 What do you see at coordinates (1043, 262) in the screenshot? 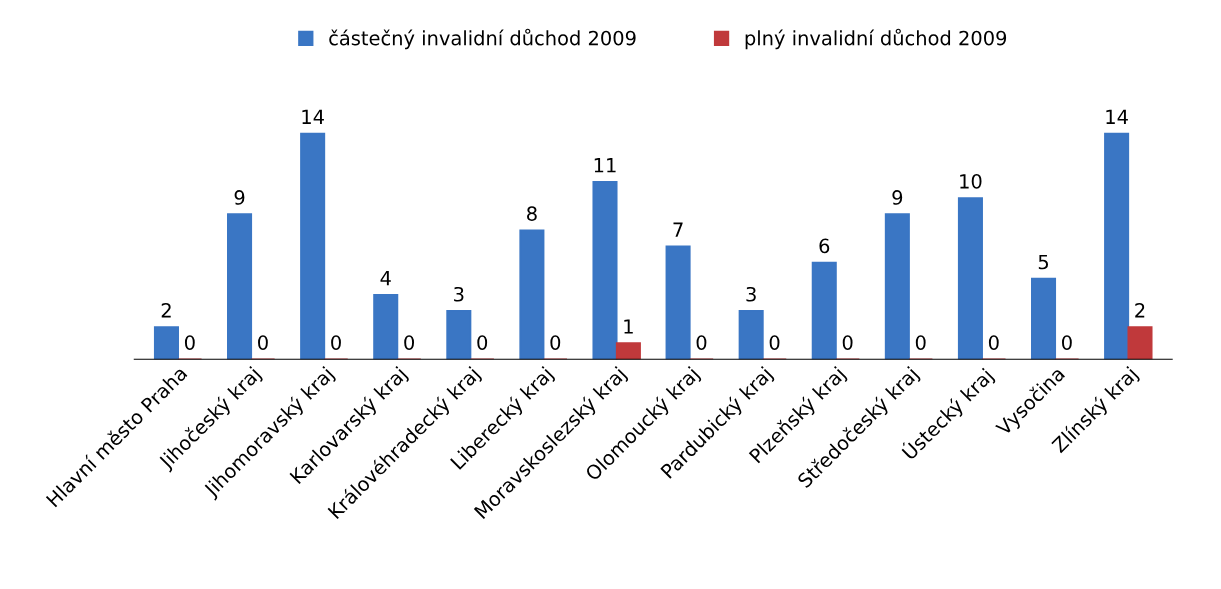
I see `data-label: 5` at bounding box center [1043, 262].